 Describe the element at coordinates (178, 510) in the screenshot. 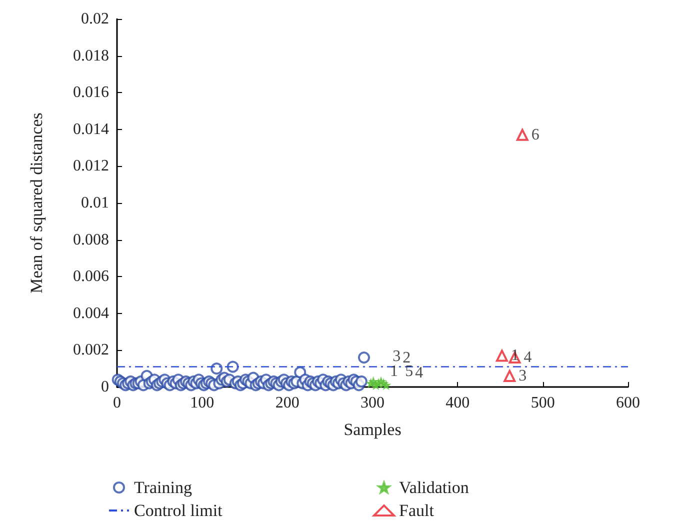

I see `legend-label: Control limit` at that location.